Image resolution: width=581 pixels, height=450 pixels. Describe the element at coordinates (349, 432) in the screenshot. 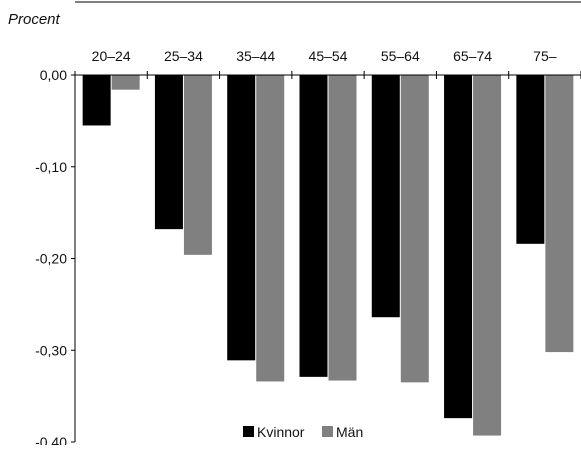

I see `legend-label-m-n: Män` at that location.